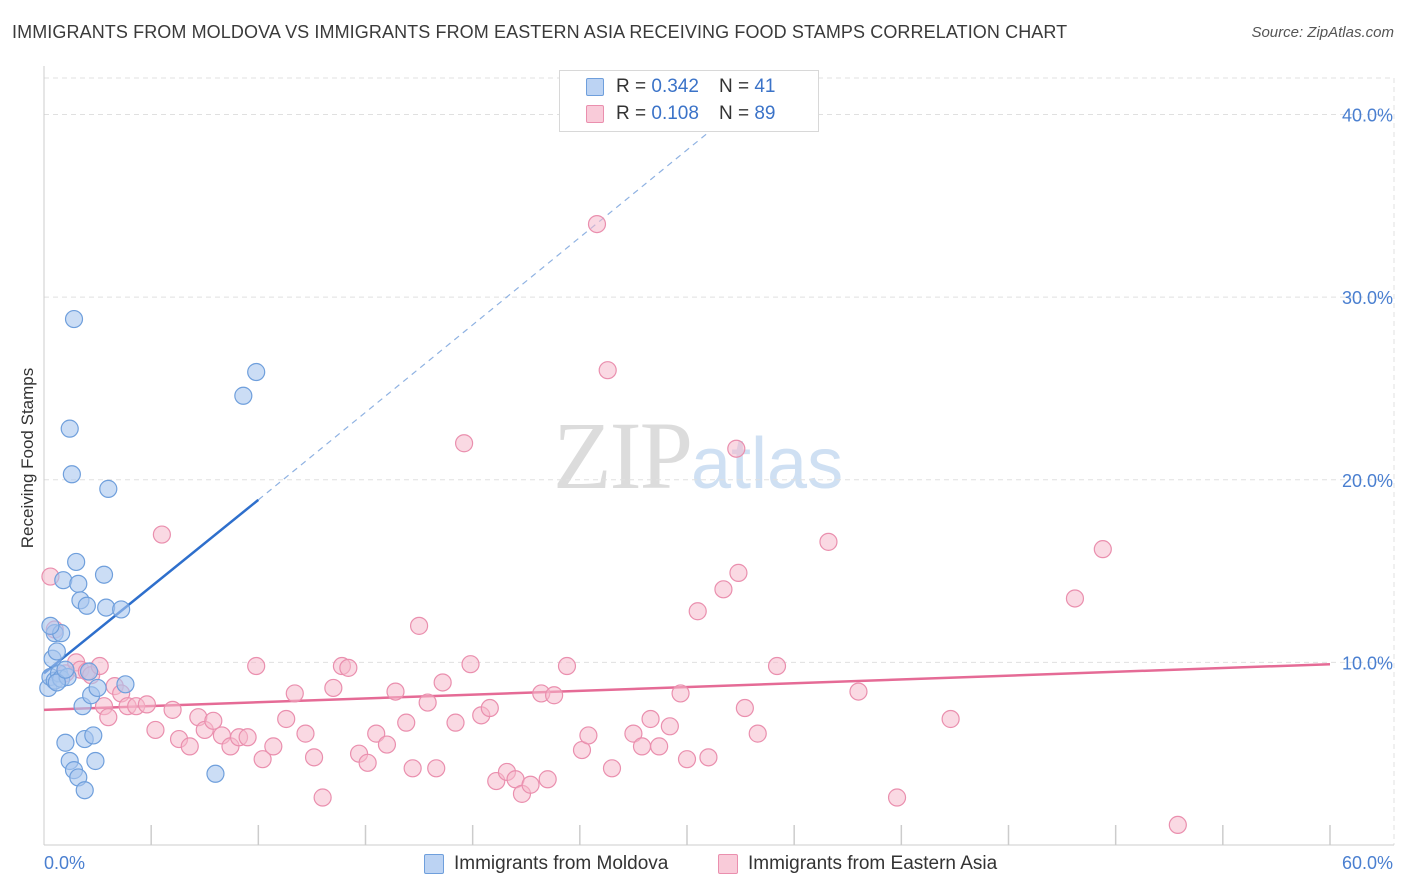 The height and width of the screenshot is (892, 1406). I want to click on chart-source: Source: ZipAtlas.com, so click(1322, 32).